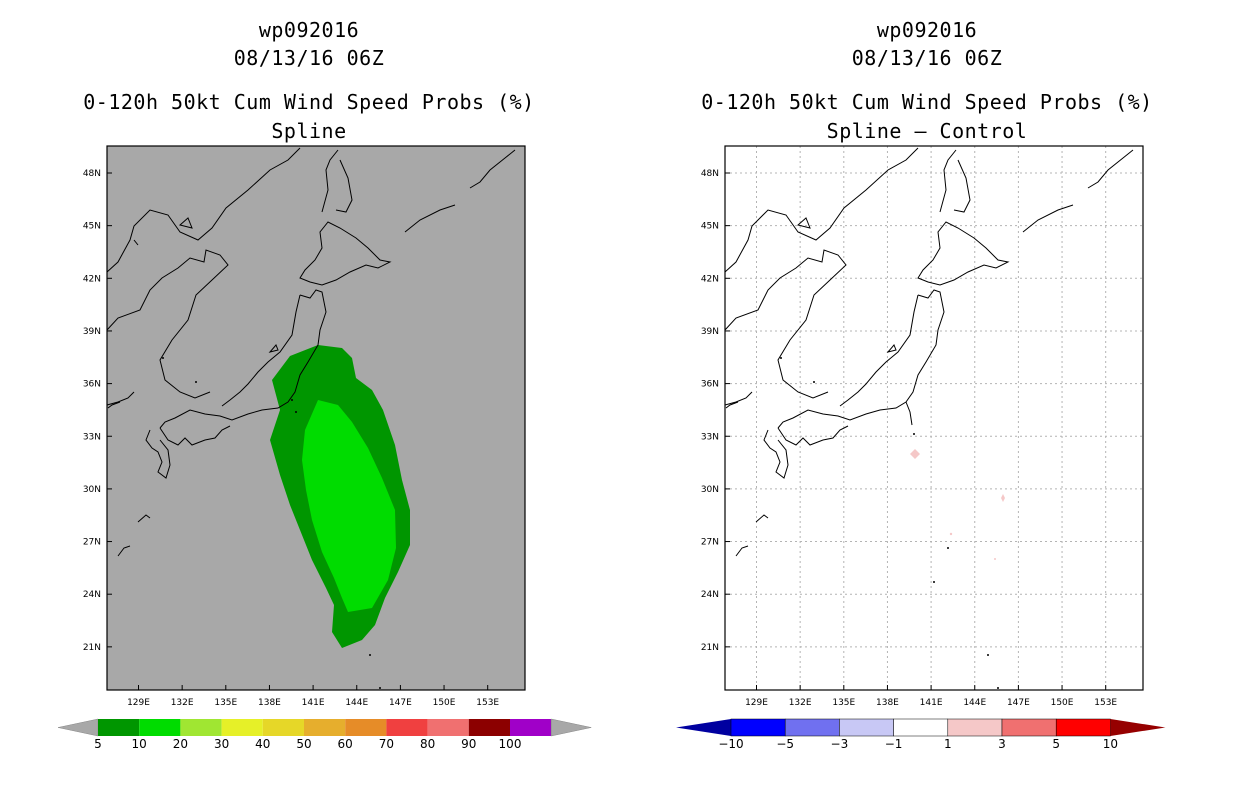 The image size is (1236, 800). What do you see at coordinates (840, 744) in the screenshot?
I see `colorbar-label: −3` at bounding box center [840, 744].